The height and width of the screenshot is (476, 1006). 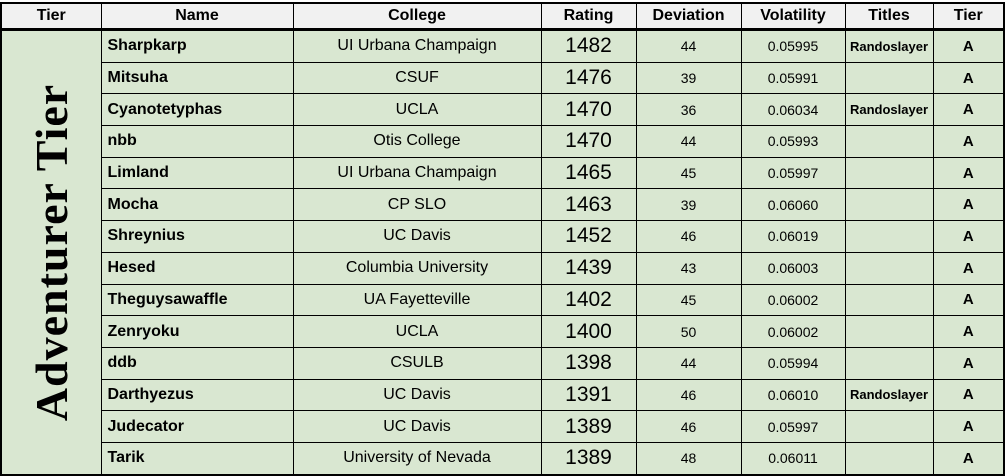 What do you see at coordinates (588, 205) in the screenshot?
I see `cell-rating: 1463` at bounding box center [588, 205].